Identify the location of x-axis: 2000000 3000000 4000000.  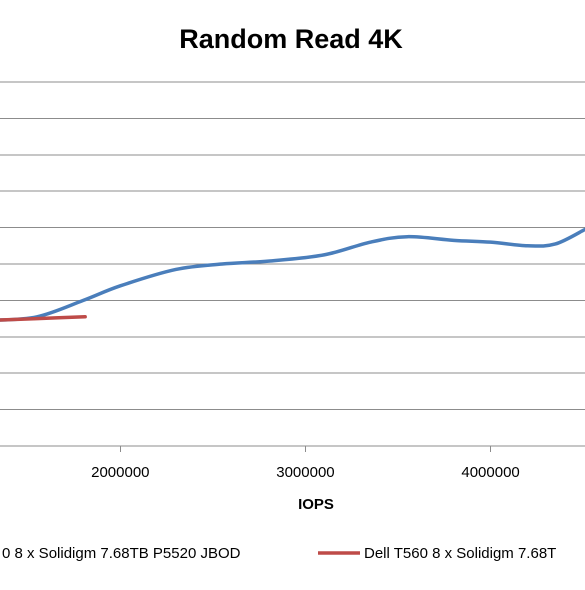
(292, 463).